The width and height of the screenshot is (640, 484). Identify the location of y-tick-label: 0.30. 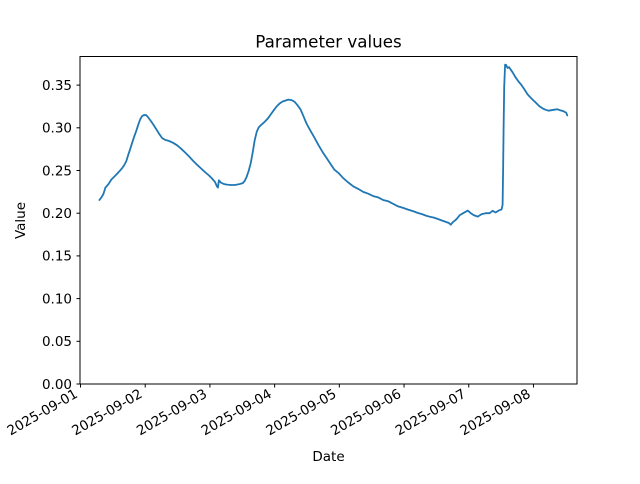
(57, 129).